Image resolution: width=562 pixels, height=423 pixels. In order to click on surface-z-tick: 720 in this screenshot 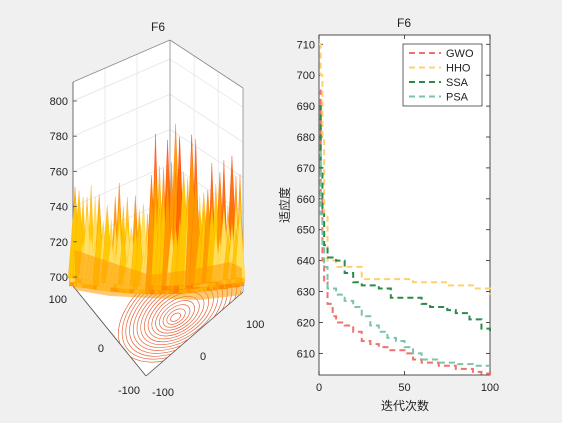, I will do `click(59, 243)`.